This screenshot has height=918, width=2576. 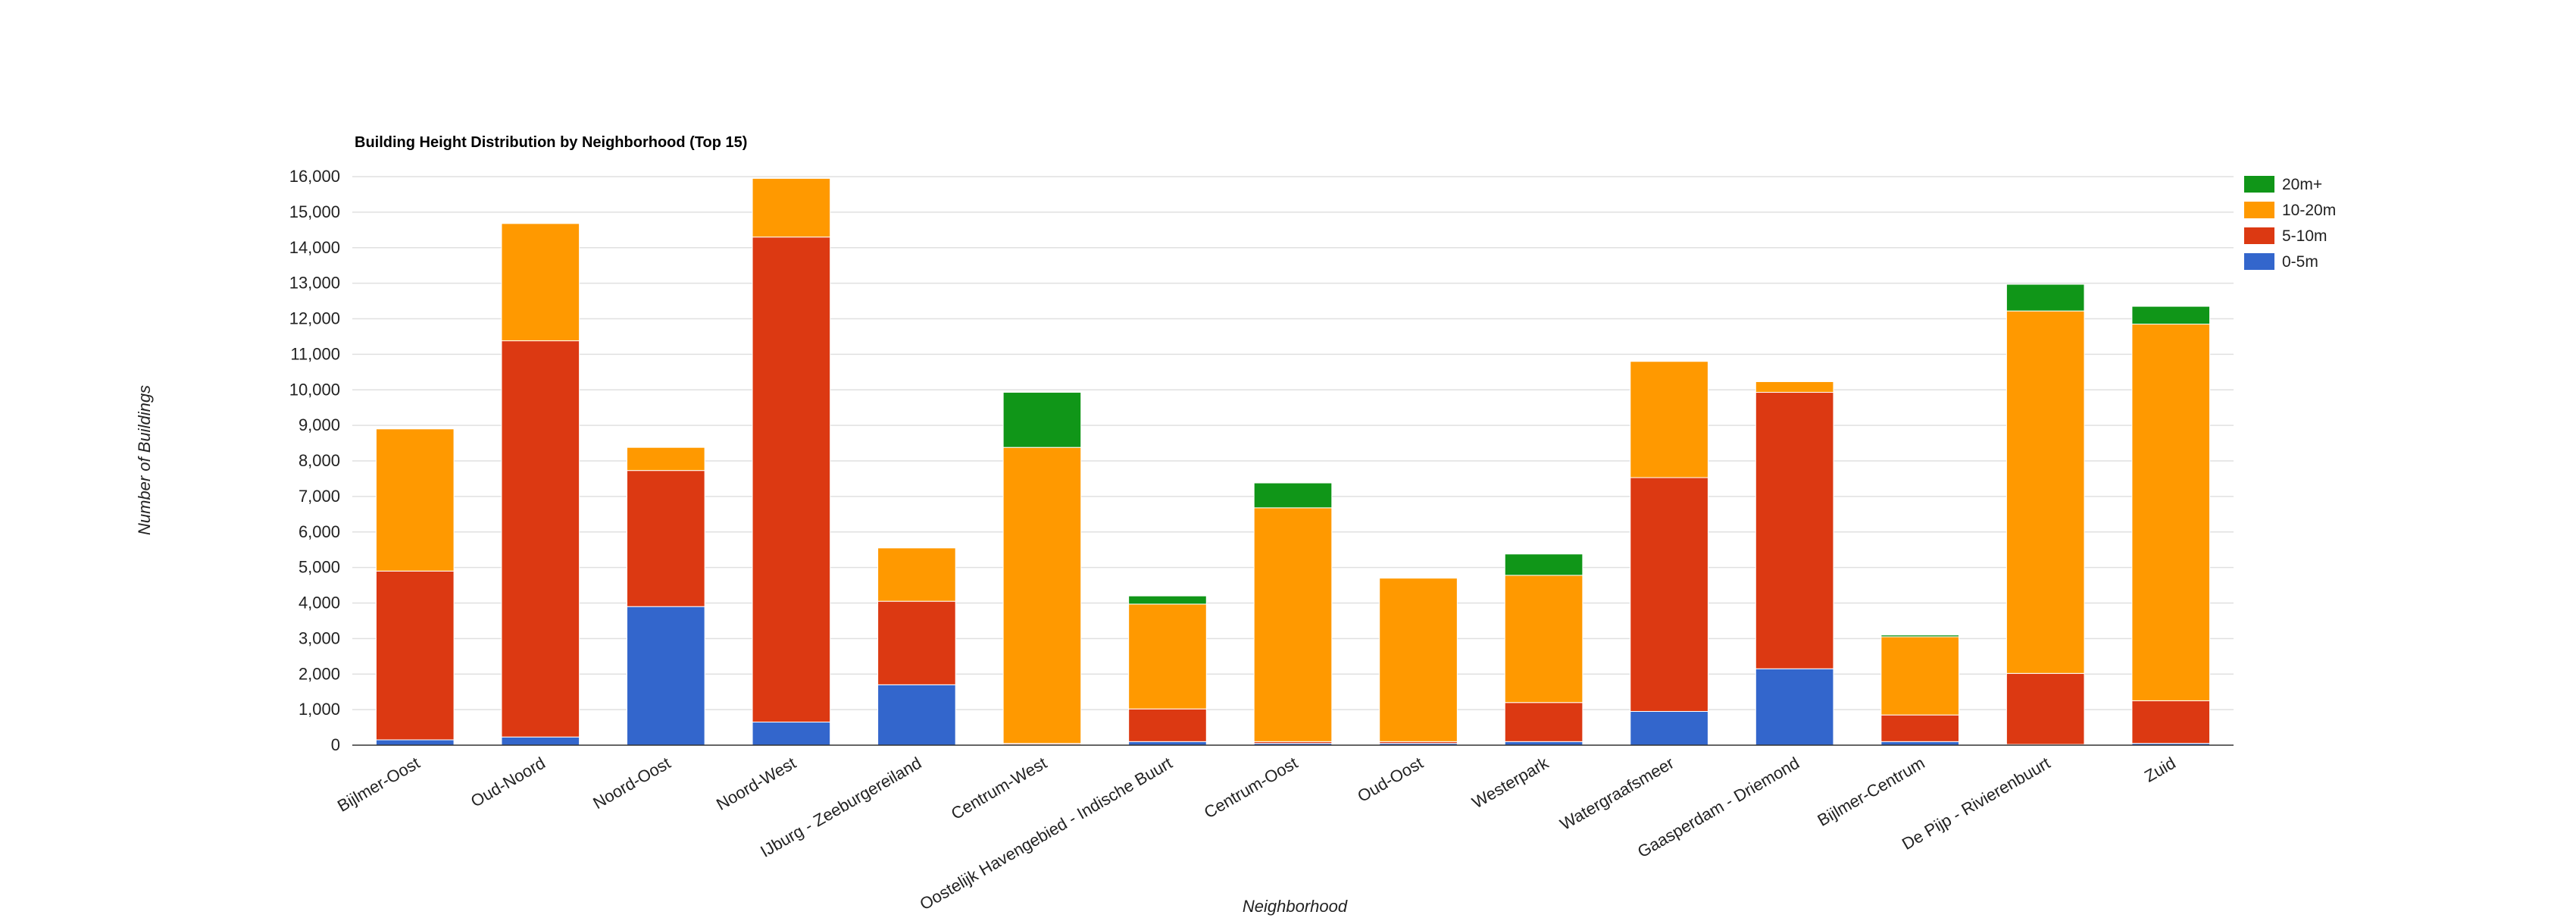 What do you see at coordinates (1251, 788) in the screenshot?
I see `x-tick-label: Centrum-Oost` at bounding box center [1251, 788].